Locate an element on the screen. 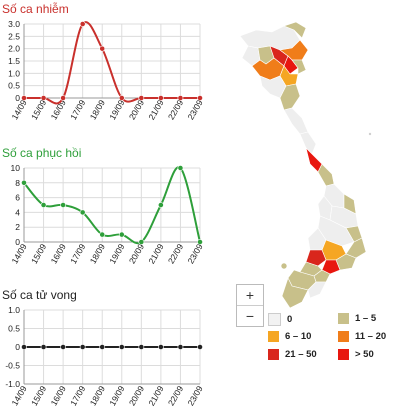 This screenshot has height=416, width=404. series-line is located at coordinates (112, 205).